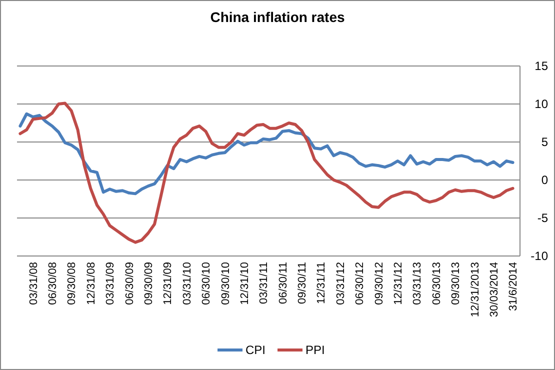 The width and height of the screenshot is (555, 370). Describe the element at coordinates (168, 283) in the screenshot. I see `x-tick-label: 12/31/09` at that location.